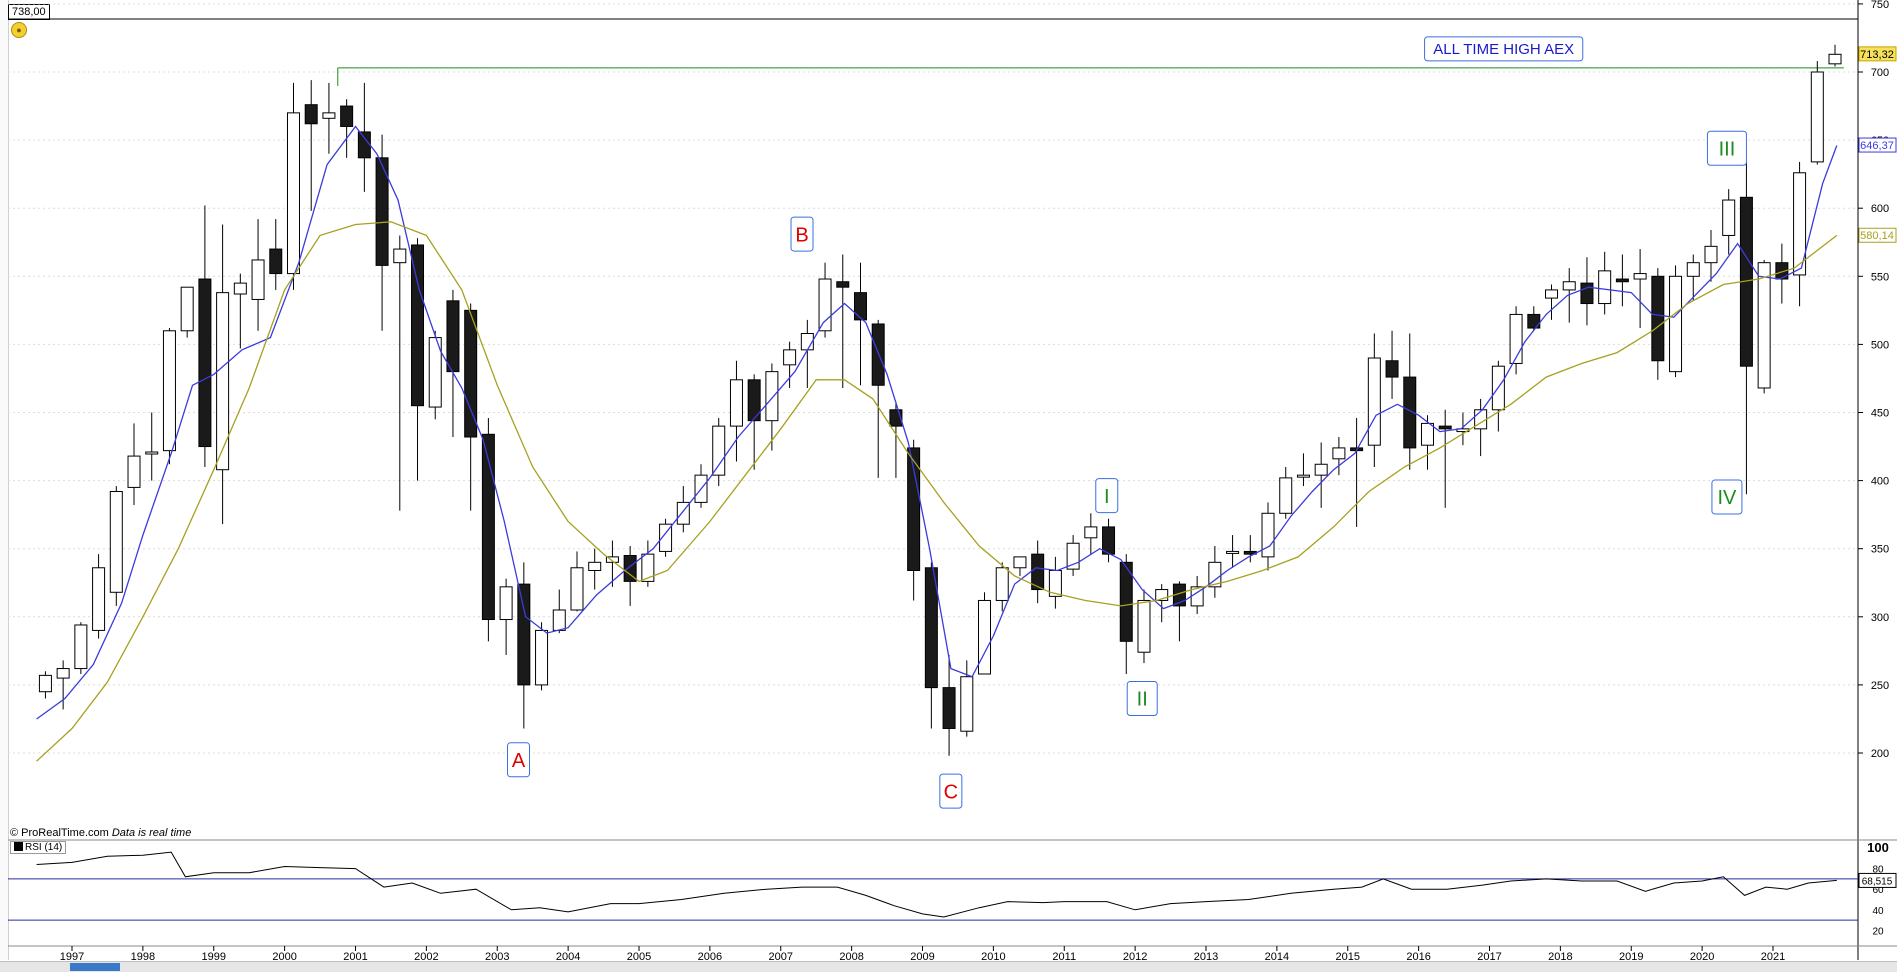 Image resolution: width=1897 pixels, height=972 pixels. What do you see at coordinates (936, 884) in the screenshot?
I see `rsi-line` at bounding box center [936, 884].